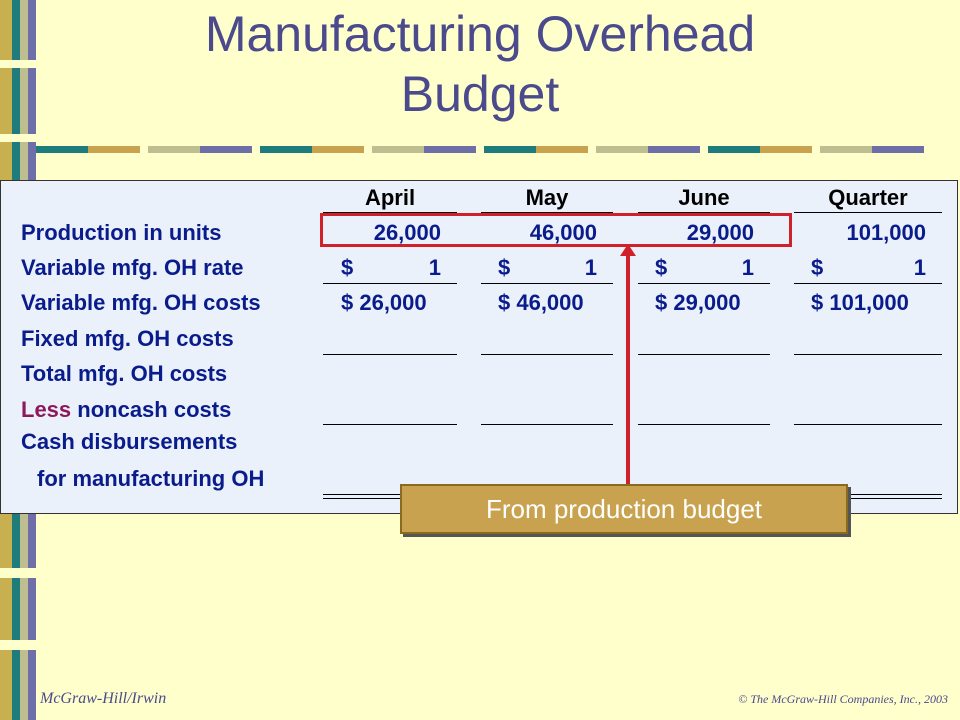 This screenshot has height=720, width=960. Describe the element at coordinates (151, 478) in the screenshot. I see `row-label-for-manufacturing-oh: for manufacturing OH` at that location.